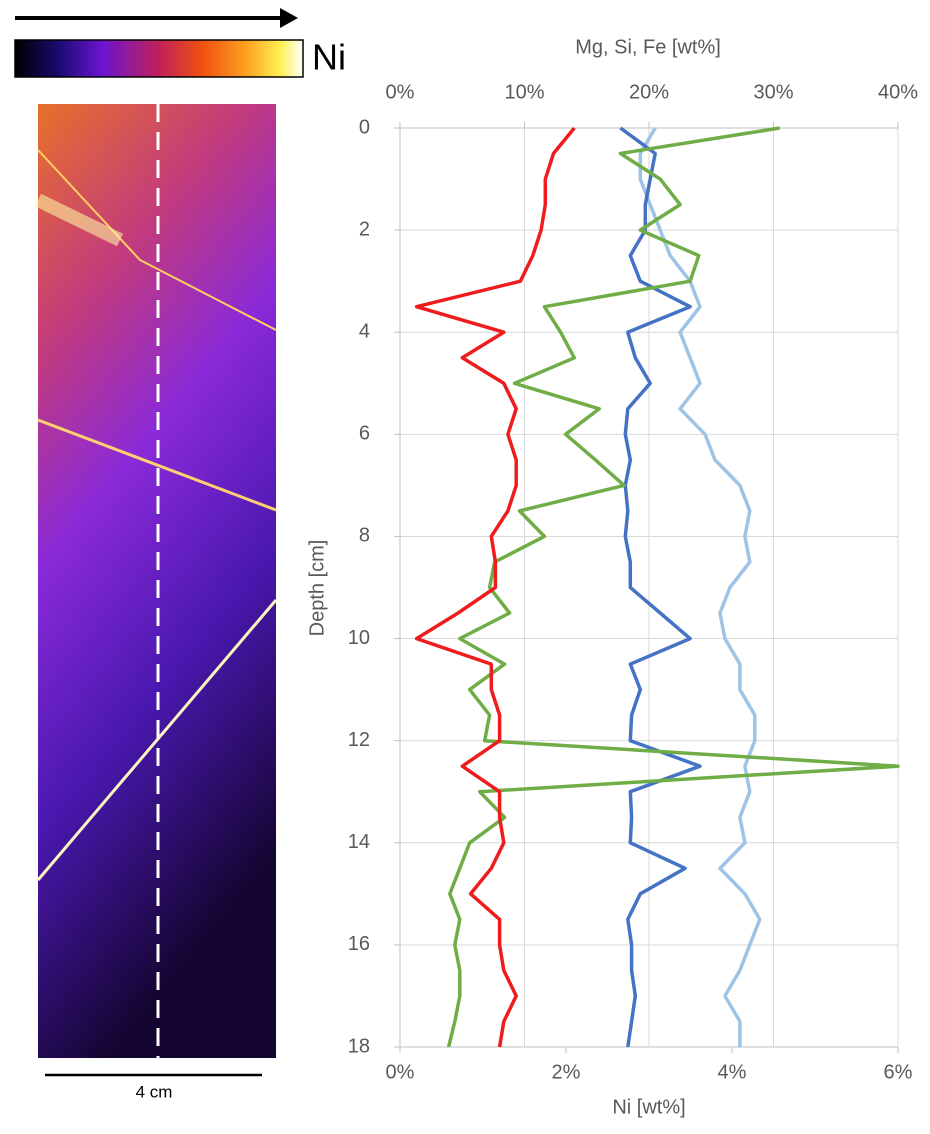 Image resolution: width=930 pixels, height=1134 pixels. What do you see at coordinates (359, 944) in the screenshot?
I see `y-tick-label: 16` at bounding box center [359, 944].